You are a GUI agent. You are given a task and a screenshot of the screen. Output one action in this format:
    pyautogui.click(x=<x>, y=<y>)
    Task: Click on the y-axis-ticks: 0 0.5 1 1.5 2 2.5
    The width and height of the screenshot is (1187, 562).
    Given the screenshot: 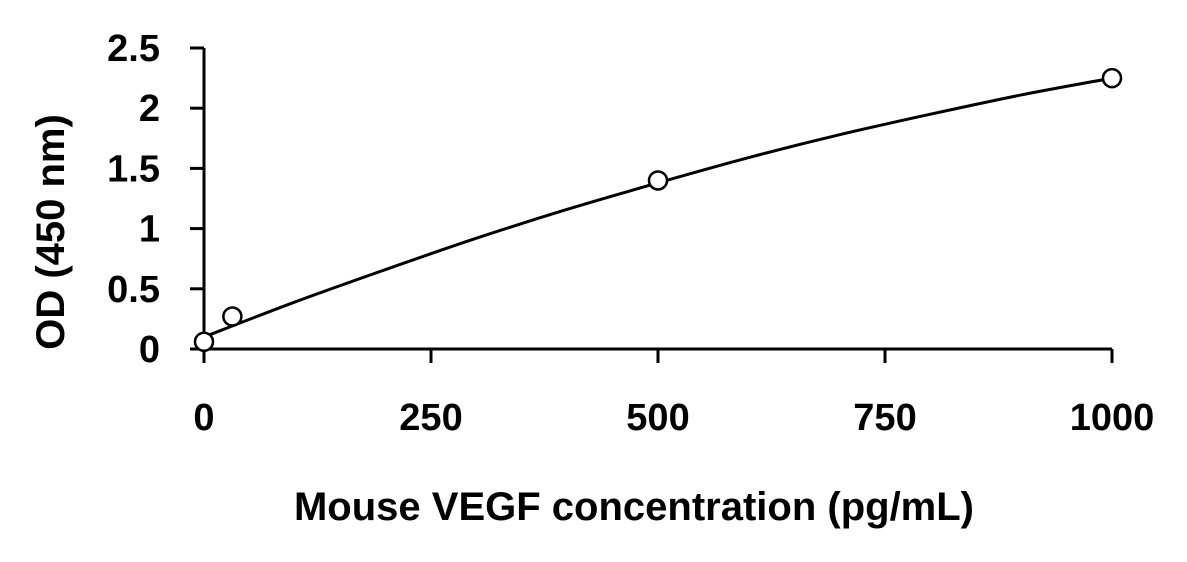 What is the action you would take?
    pyautogui.click(x=155, y=199)
    